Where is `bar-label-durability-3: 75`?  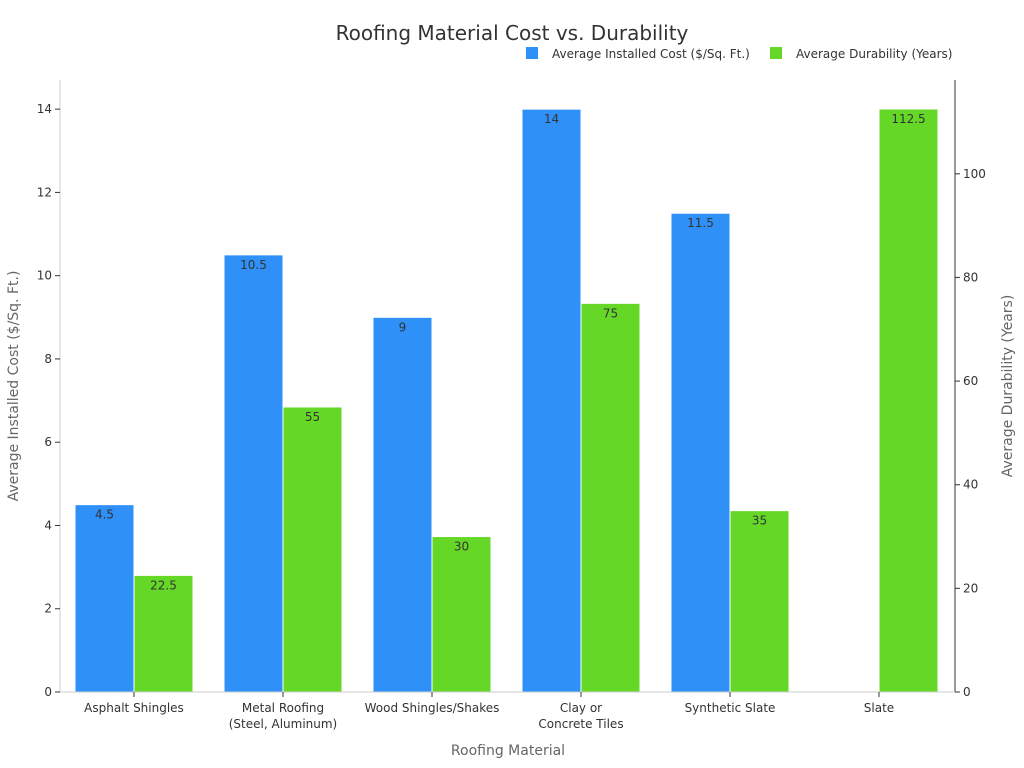
bar-label-durability-3: 75 is located at coordinates (610, 313).